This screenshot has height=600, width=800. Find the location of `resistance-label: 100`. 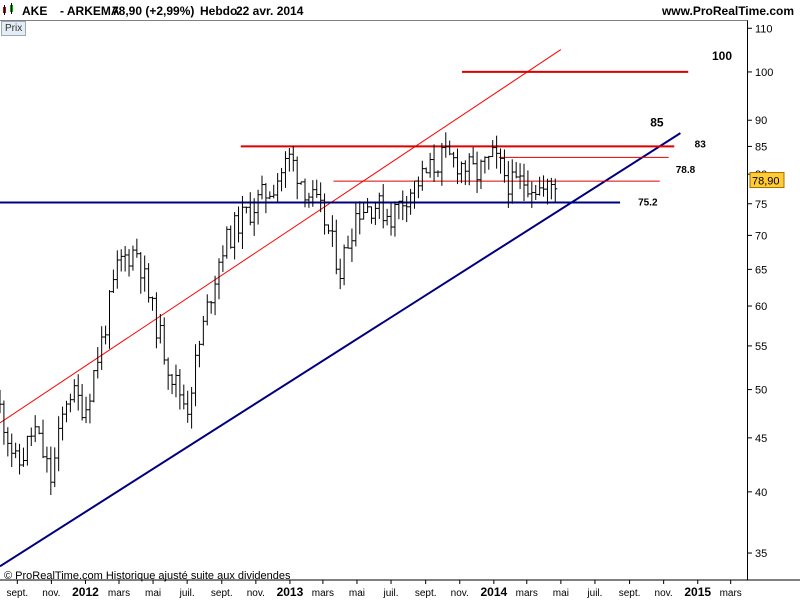

resistance-label: 100 is located at coordinates (722, 56).